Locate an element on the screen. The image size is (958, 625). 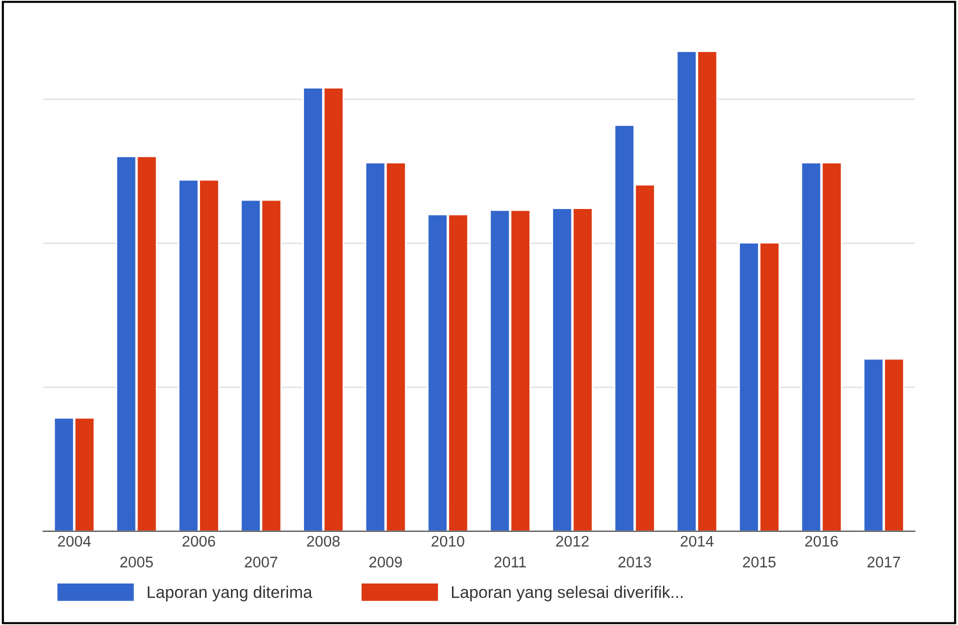
x-tick-label: 2012 is located at coordinates (572, 541).